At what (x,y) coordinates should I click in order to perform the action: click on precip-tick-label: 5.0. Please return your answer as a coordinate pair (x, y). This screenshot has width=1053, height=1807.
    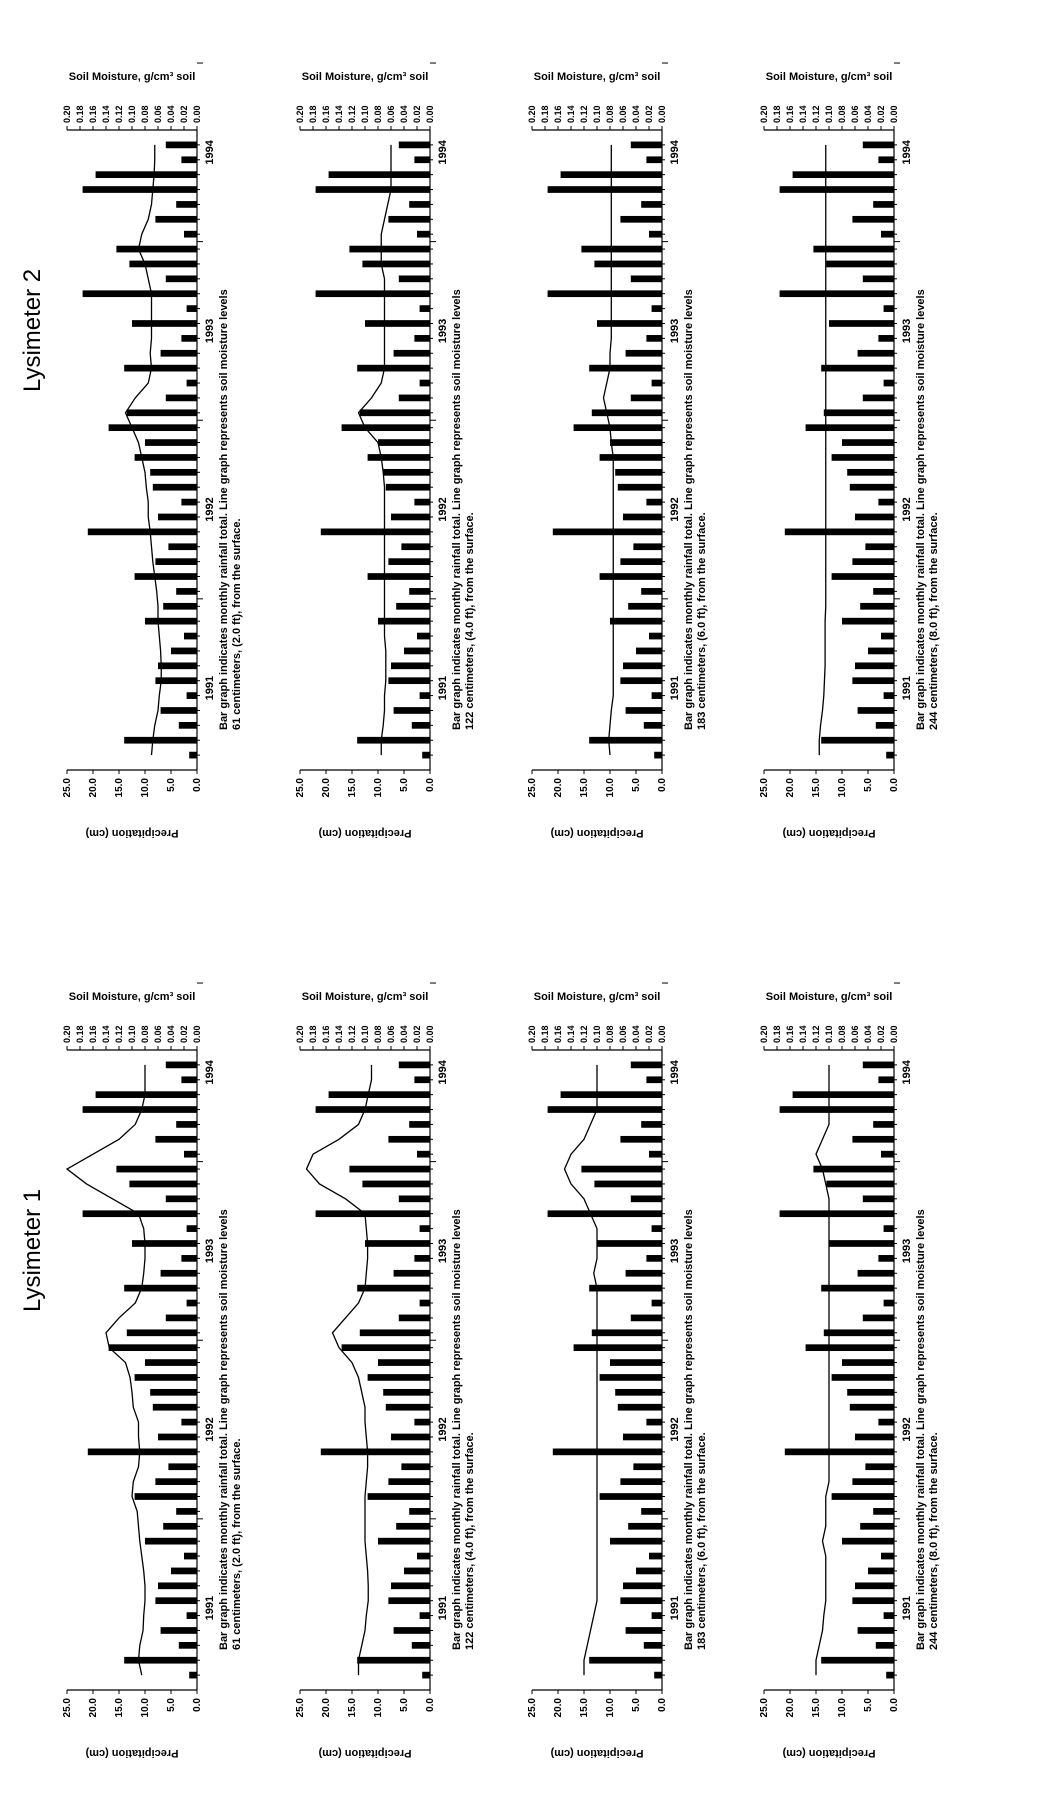
    Looking at the image, I should click on (636, 1705).